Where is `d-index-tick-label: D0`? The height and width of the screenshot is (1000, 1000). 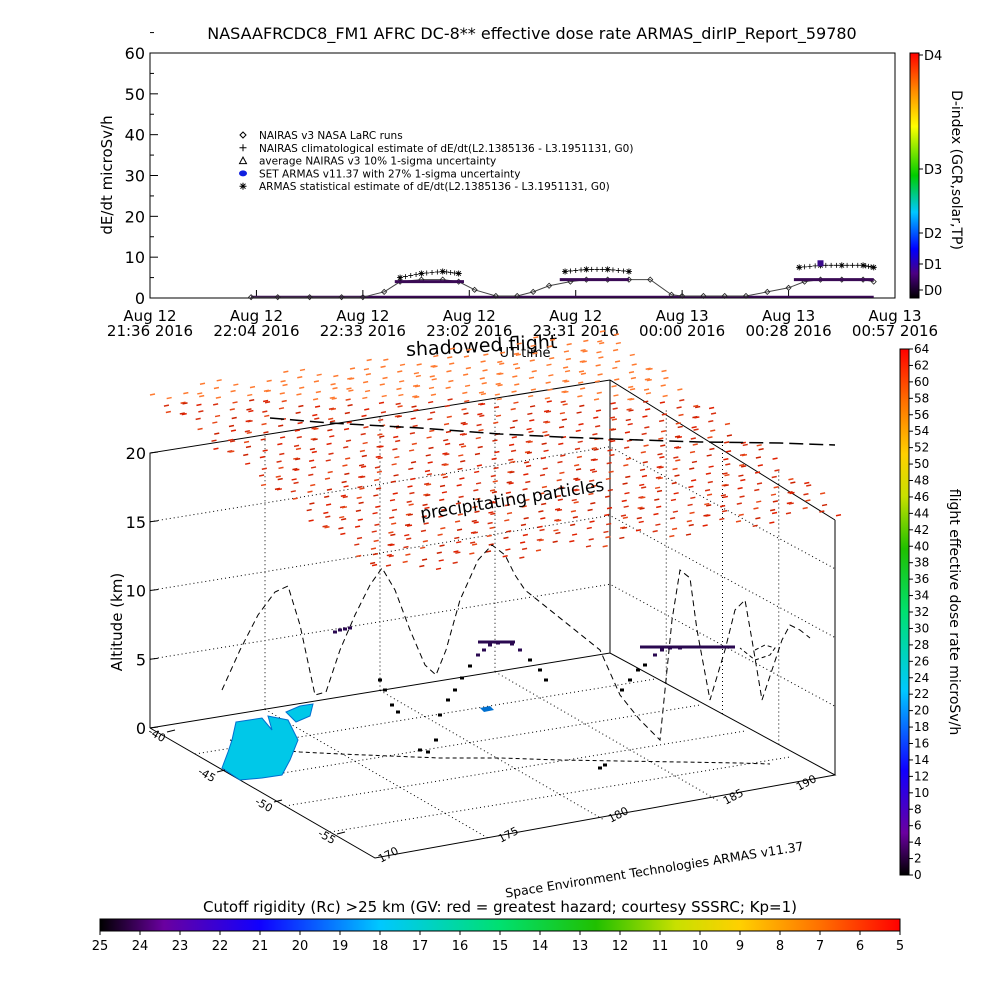 d-index-tick-label: D0 is located at coordinates (933, 291).